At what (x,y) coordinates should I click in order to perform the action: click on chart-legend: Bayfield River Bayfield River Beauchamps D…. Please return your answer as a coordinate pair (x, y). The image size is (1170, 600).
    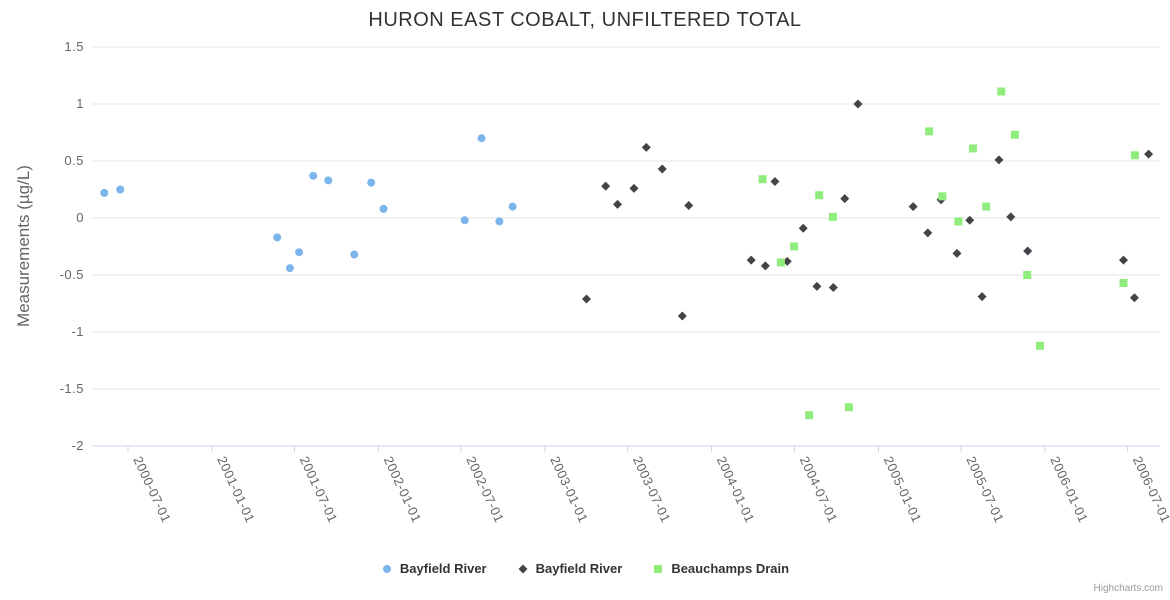
    Looking at the image, I should click on (585, 568).